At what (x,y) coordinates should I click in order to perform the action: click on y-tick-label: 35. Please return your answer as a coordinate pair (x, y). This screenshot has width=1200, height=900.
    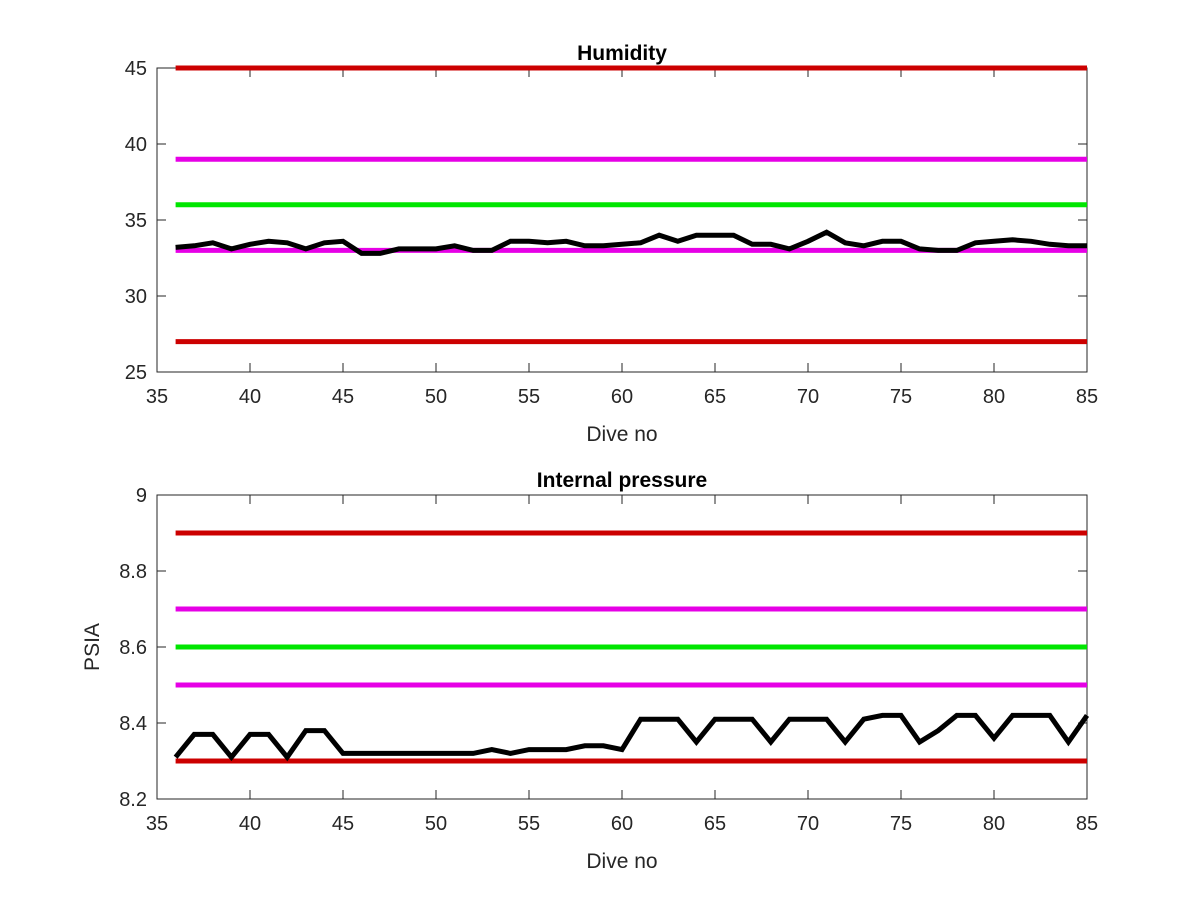
    Looking at the image, I should click on (136, 221).